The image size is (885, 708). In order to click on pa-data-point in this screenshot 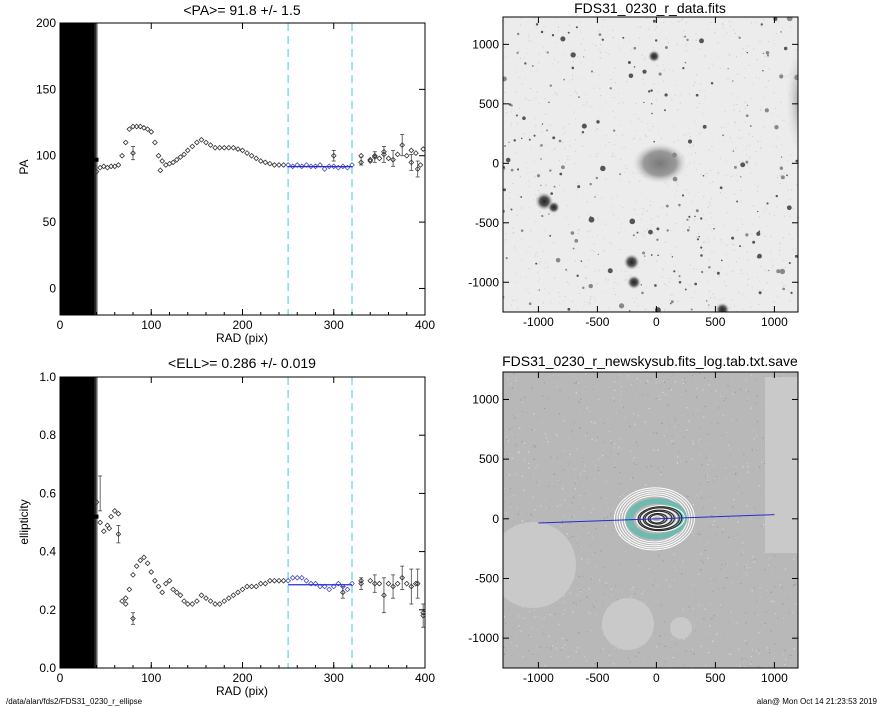, I will do `click(118, 165)`.